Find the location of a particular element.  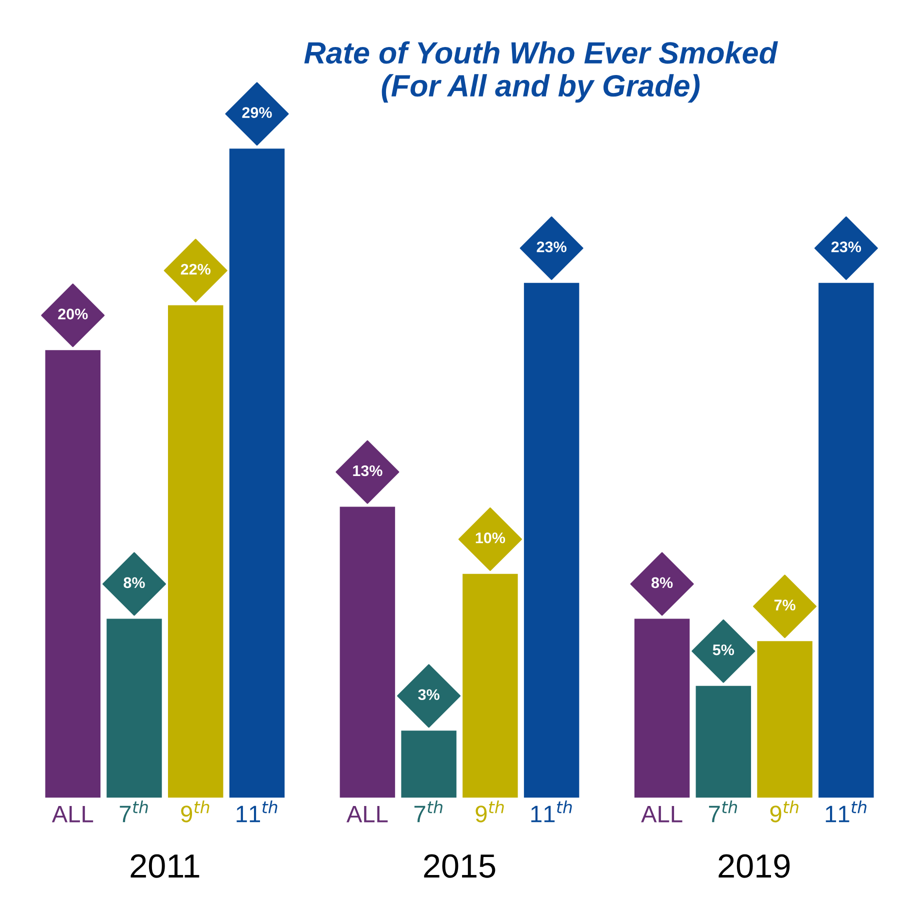

data-label: 20% is located at coordinates (73, 314).